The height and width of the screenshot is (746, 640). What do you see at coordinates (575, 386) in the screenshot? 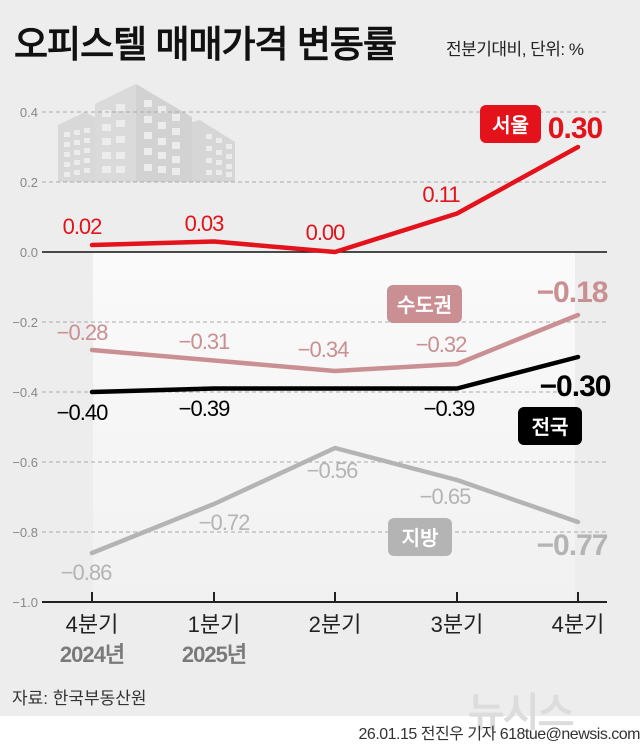
I see `value-label-latest: −0.30` at bounding box center [575, 386].